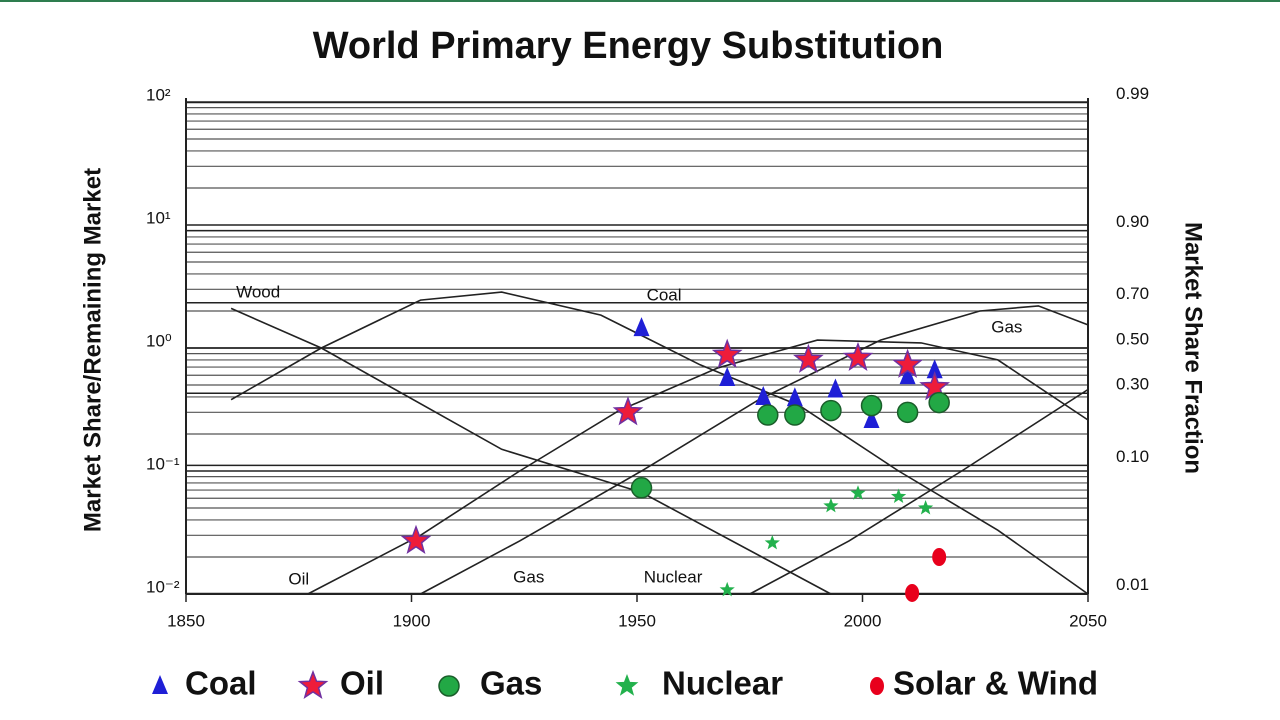 This screenshot has width=1280, height=720. What do you see at coordinates (722, 683) in the screenshot?
I see `legend-label: Nuclear` at bounding box center [722, 683].